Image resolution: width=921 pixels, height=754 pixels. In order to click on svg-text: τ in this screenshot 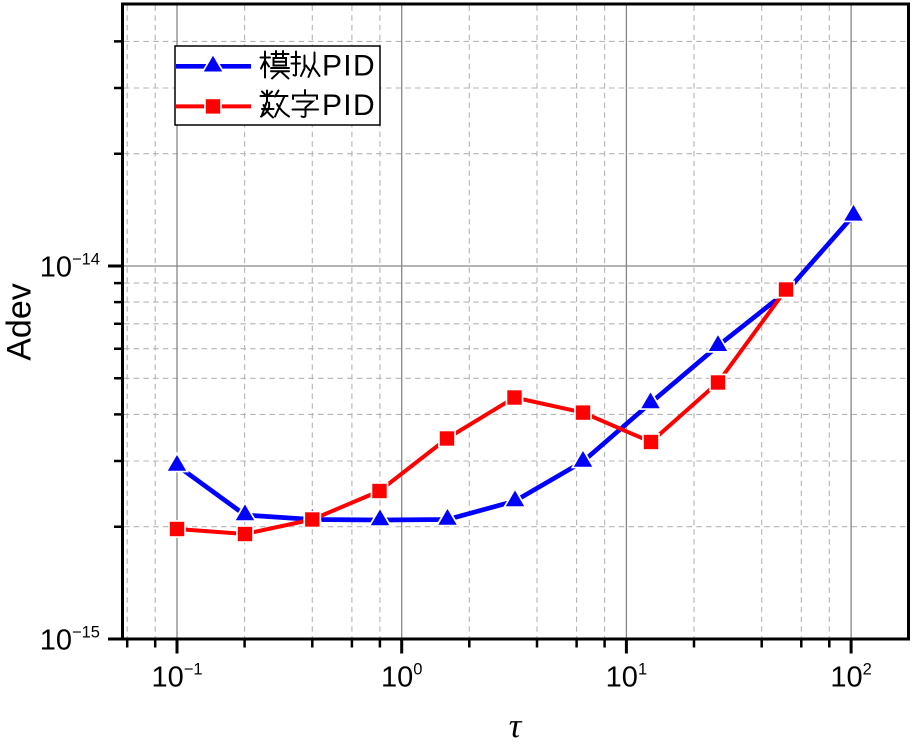, I will do `click(516, 725)`.